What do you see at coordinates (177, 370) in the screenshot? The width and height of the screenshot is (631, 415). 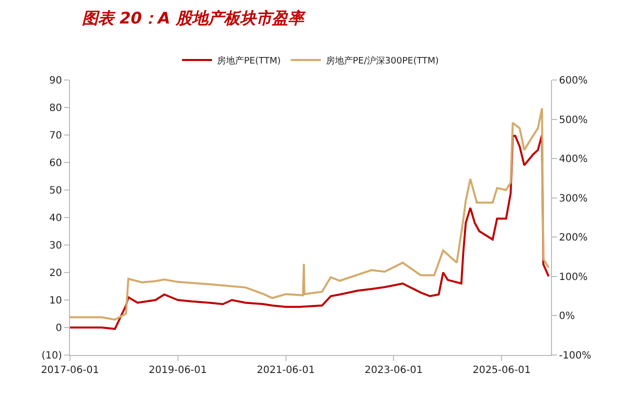 I see `x-tick-label: 2019-06-01` at bounding box center [177, 370].